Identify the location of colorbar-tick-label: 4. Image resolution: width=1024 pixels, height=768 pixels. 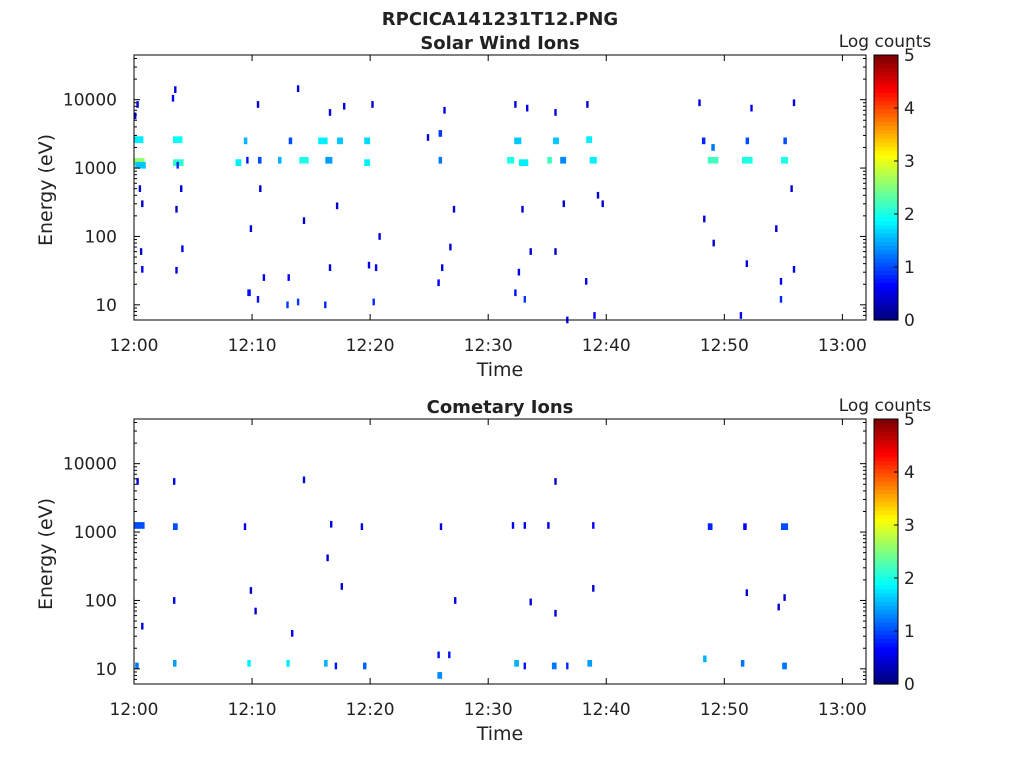
(909, 109).